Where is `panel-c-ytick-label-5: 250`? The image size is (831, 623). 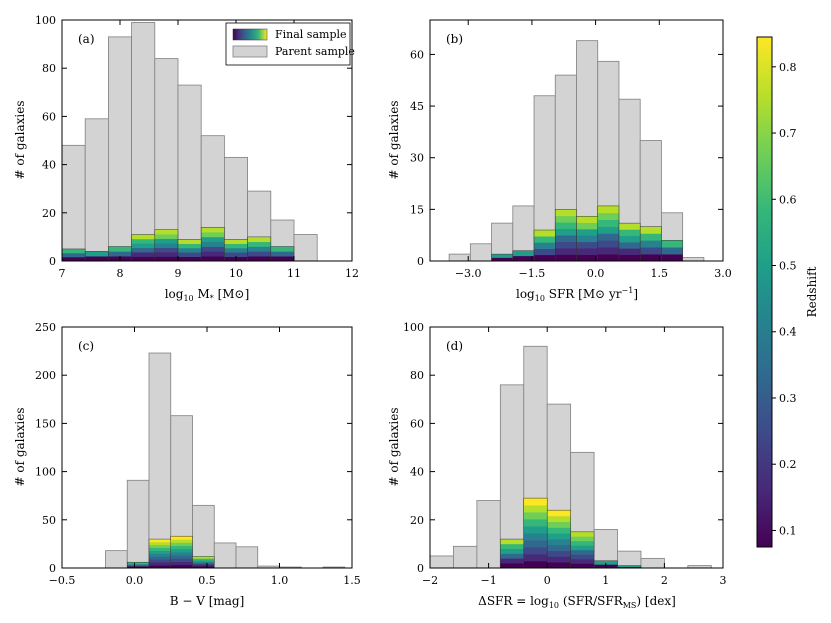 panel-c-ytick-label-5: 250 is located at coordinates (45, 327).